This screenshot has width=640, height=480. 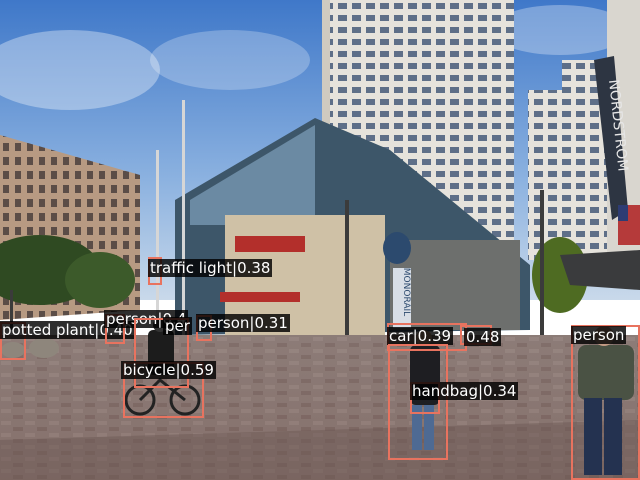 What do you see at coordinates (464, 391) in the screenshot?
I see `handbag-label: handbag|0.34` at bounding box center [464, 391].